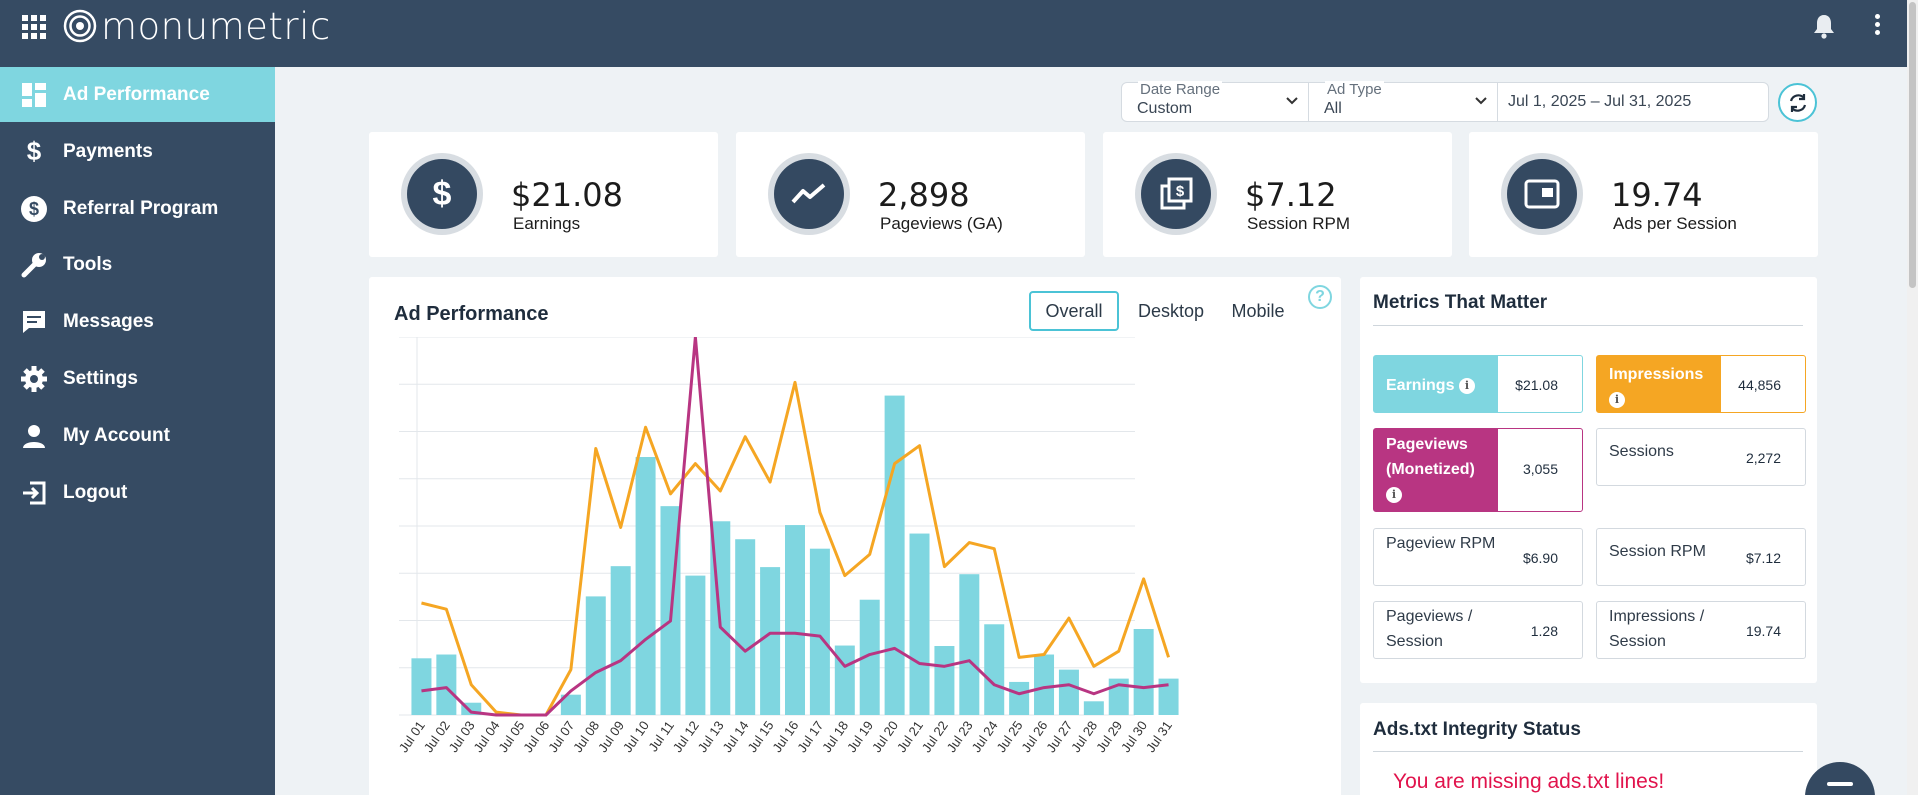 This screenshot has width=1918, height=795. Describe the element at coordinates (1215, 101) in the screenshot. I see `date-range-select: Date Range Custom` at that location.